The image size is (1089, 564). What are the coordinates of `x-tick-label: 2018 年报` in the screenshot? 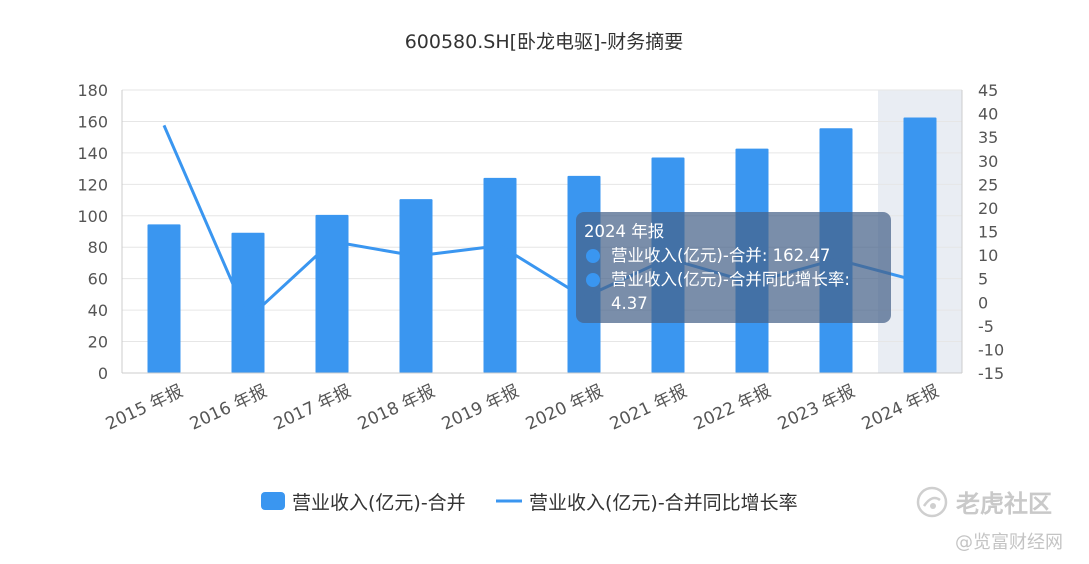 It's located at (396, 407).